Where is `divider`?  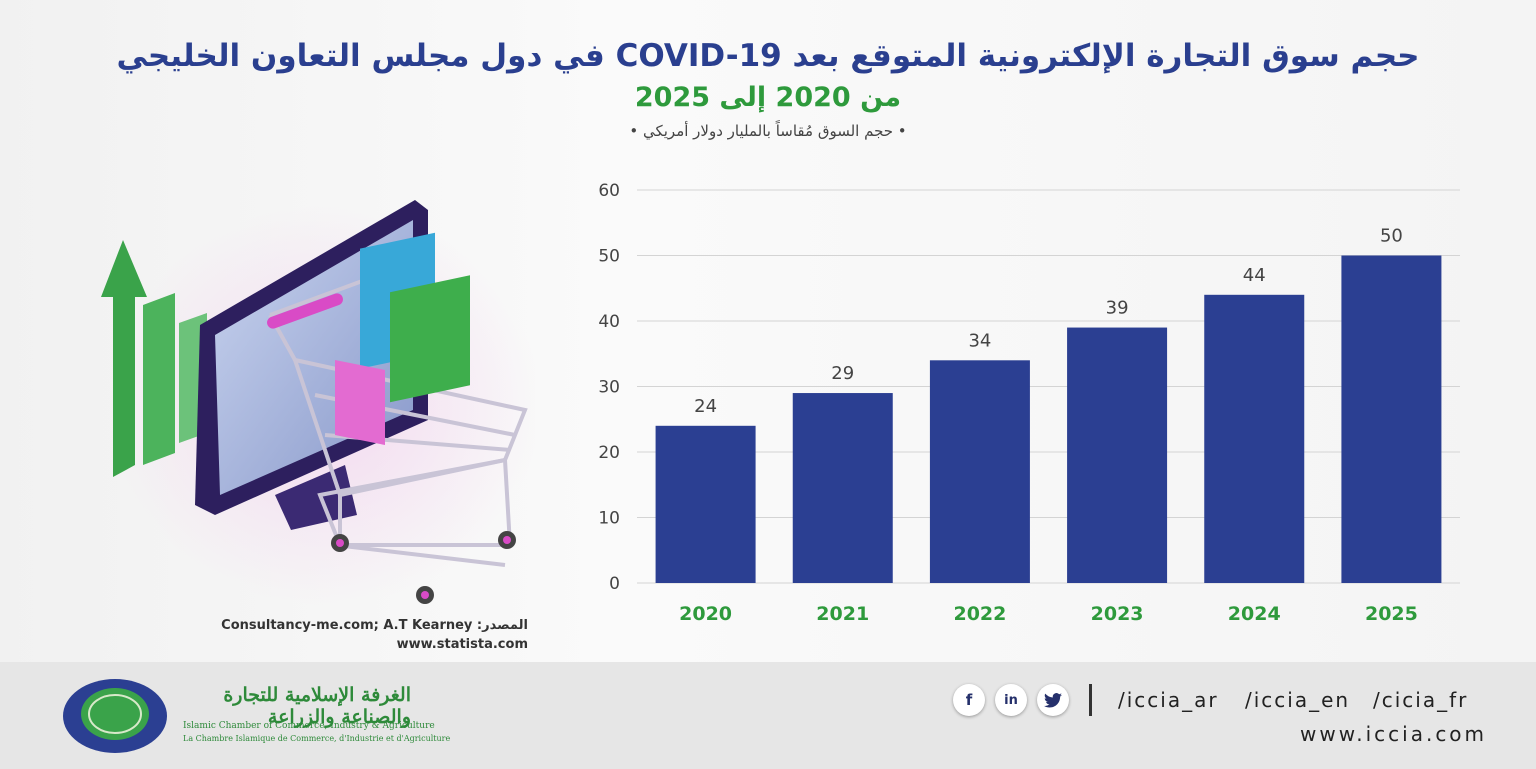
divider is located at coordinates (1090, 700).